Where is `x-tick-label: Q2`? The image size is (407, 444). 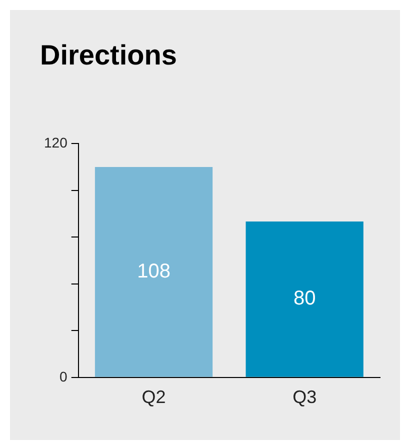 x-tick-label: Q2 is located at coordinates (154, 397).